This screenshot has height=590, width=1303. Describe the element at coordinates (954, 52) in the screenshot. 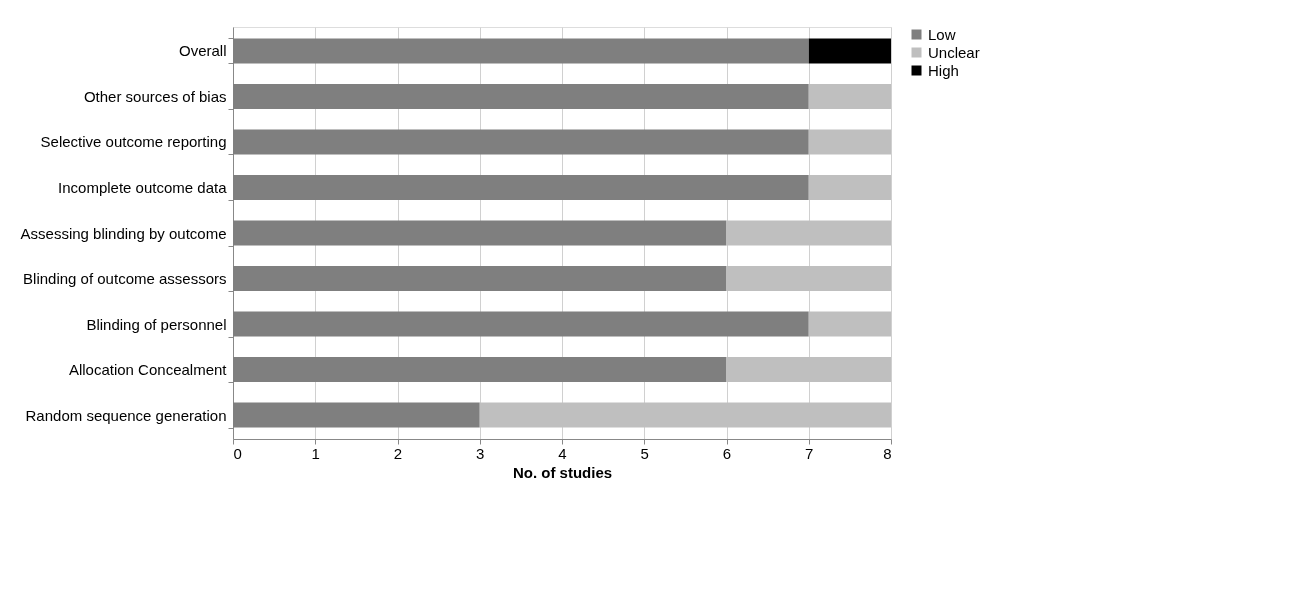

I see `legend-label: Unclear` at that location.